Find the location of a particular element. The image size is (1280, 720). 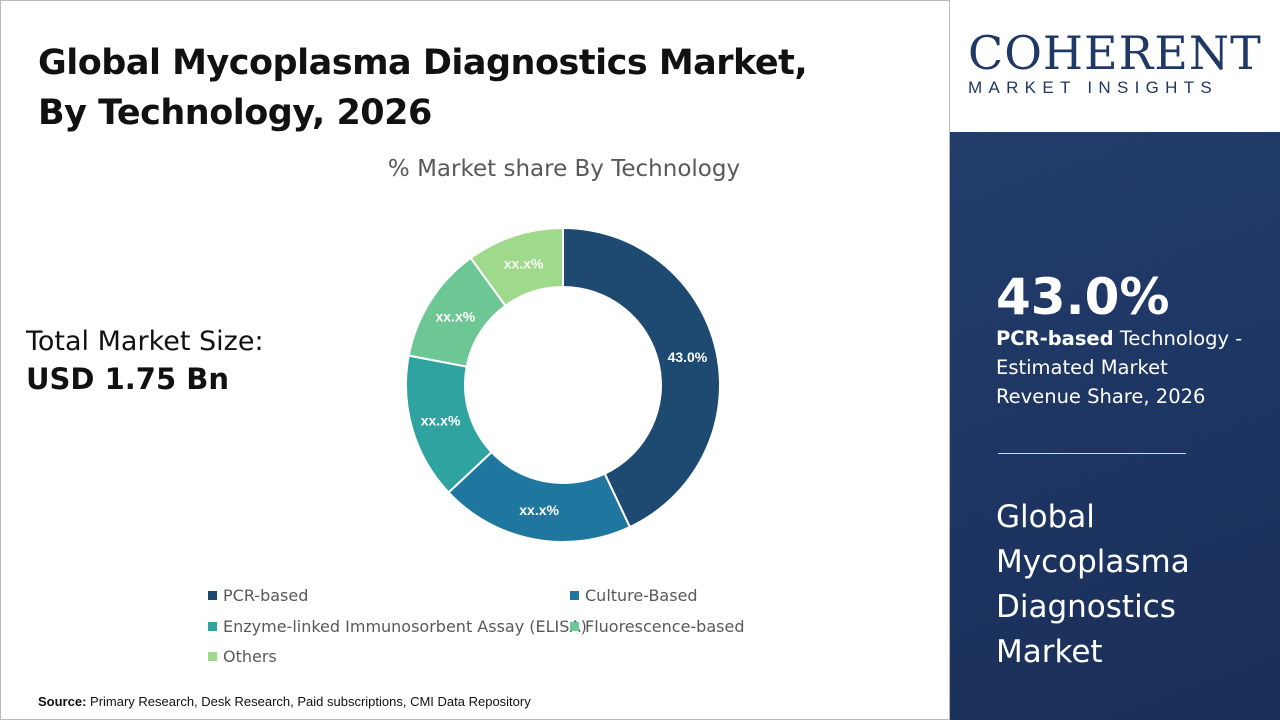

donut-chart: 43.0% xx.x% xx.x% xx.x% xx.x% is located at coordinates (563, 384).